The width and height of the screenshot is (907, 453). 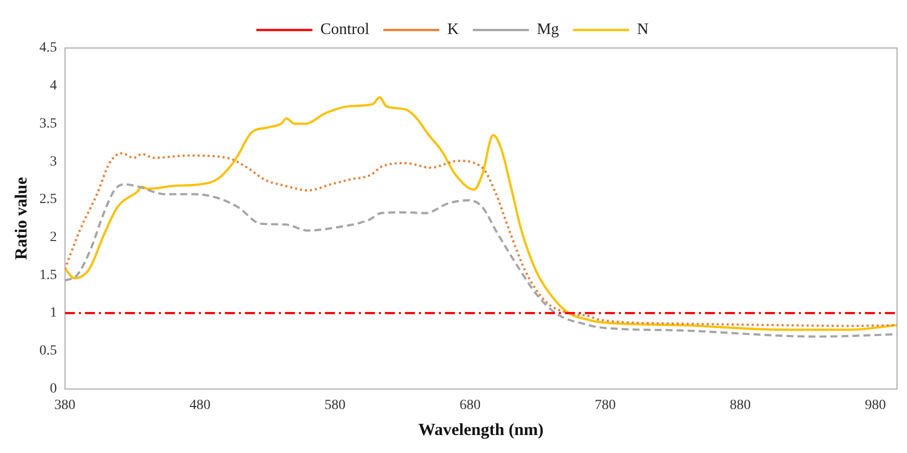 I want to click on y-tick-label: 2.5, so click(x=48, y=200).